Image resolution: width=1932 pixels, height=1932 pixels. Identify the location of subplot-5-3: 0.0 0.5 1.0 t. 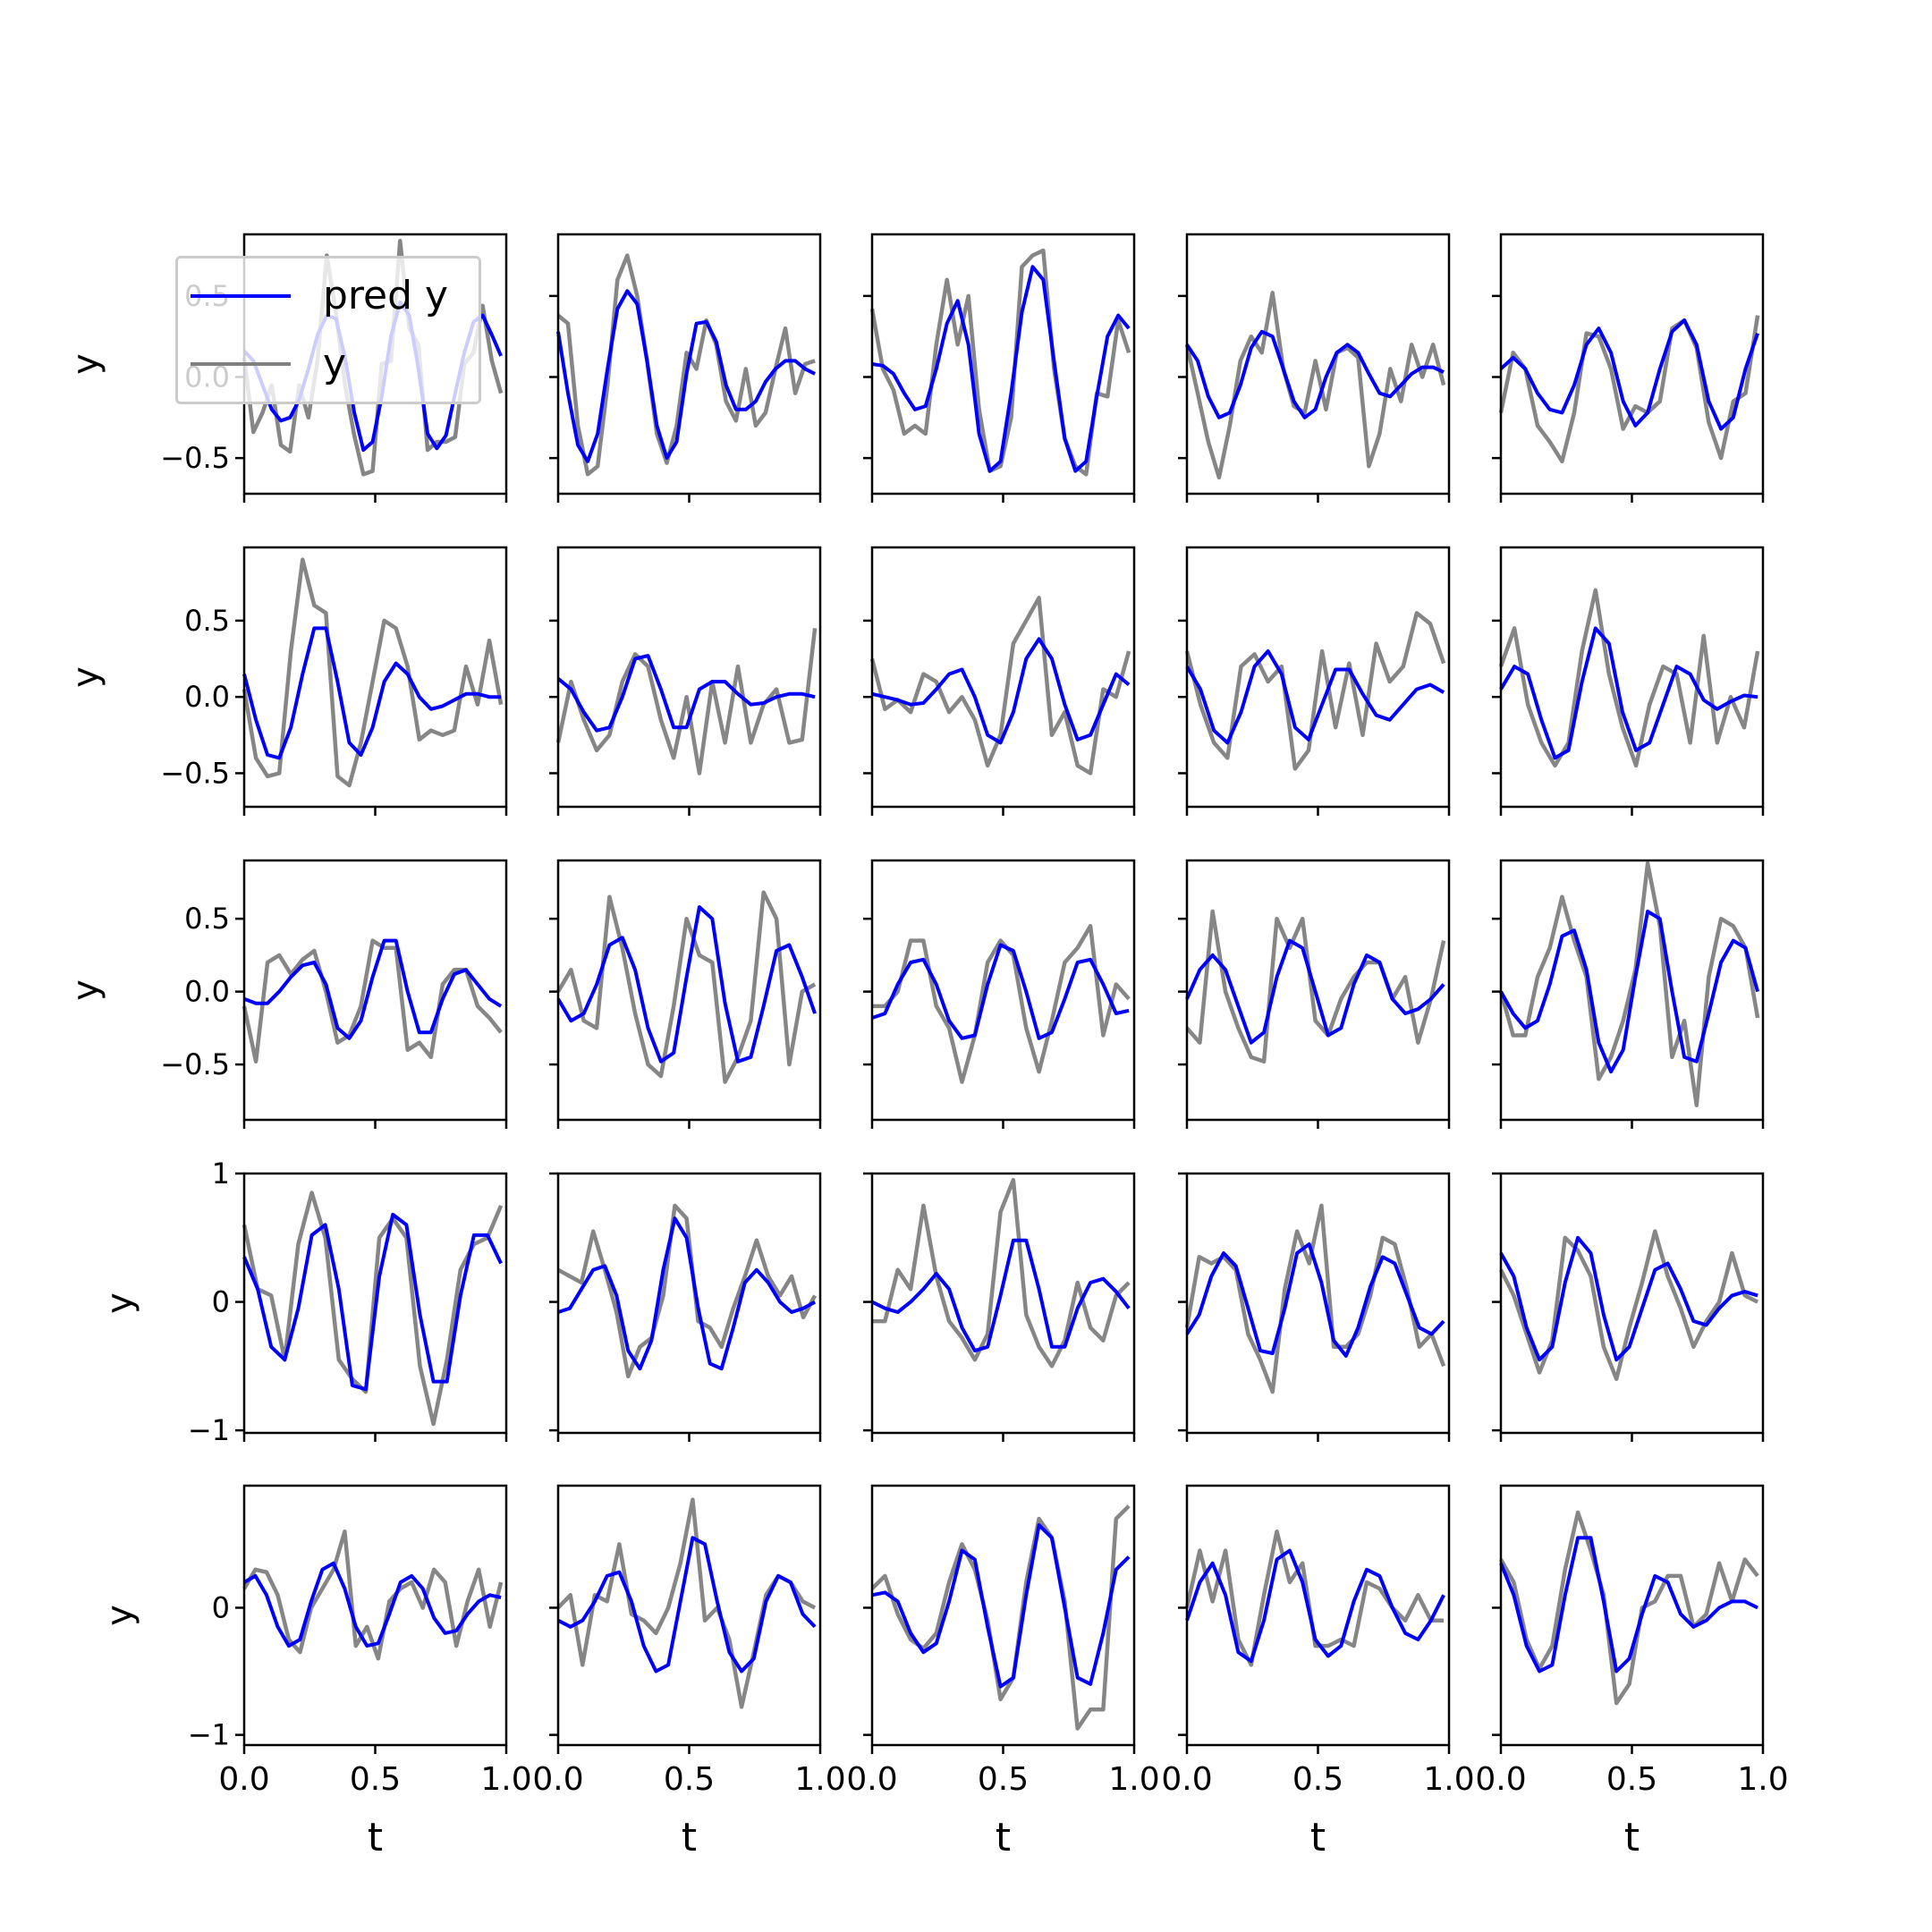
(1003, 1672).